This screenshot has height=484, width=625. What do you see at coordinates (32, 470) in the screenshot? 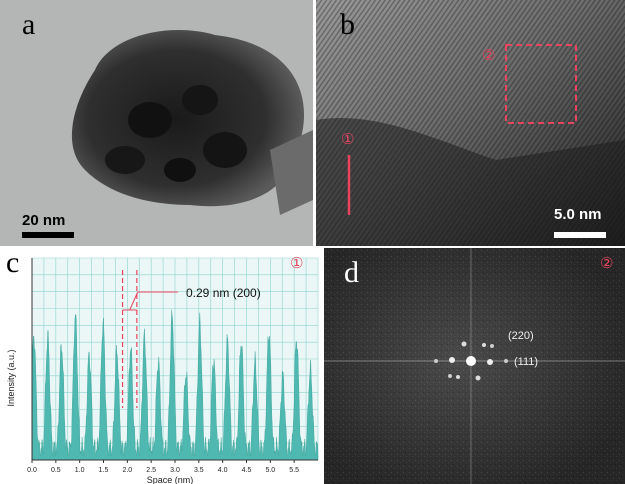
I see `x-tick-label: 0.0` at bounding box center [32, 470].